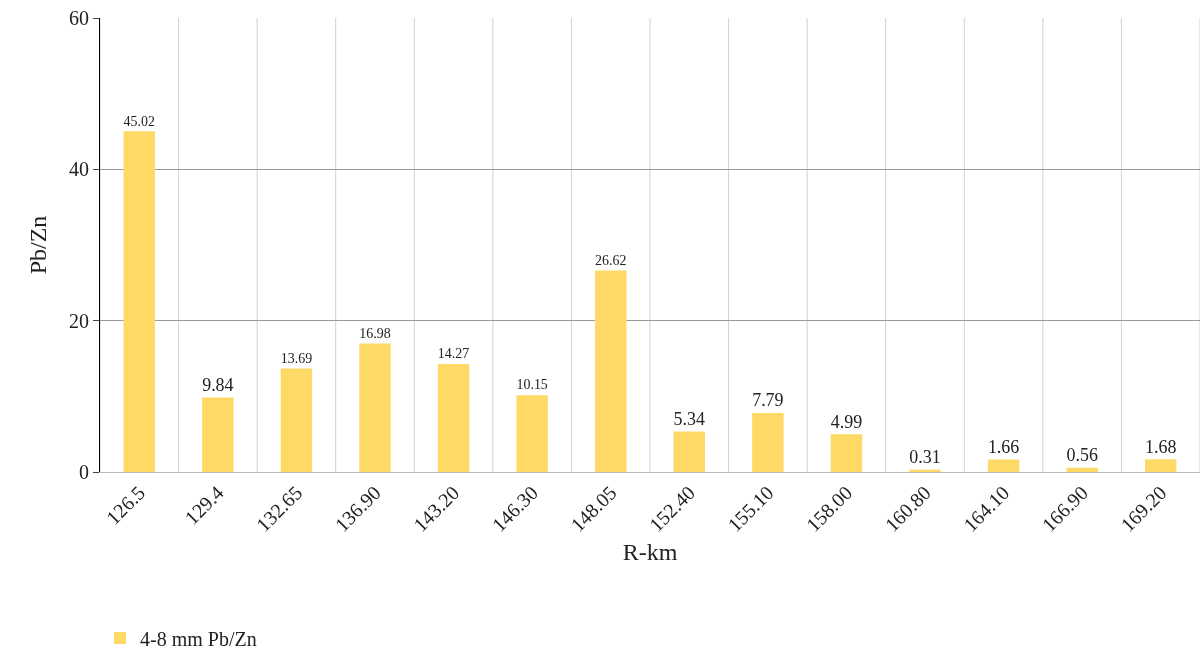  What do you see at coordinates (84, 472) in the screenshot?
I see `y-tick-label: 0` at bounding box center [84, 472].